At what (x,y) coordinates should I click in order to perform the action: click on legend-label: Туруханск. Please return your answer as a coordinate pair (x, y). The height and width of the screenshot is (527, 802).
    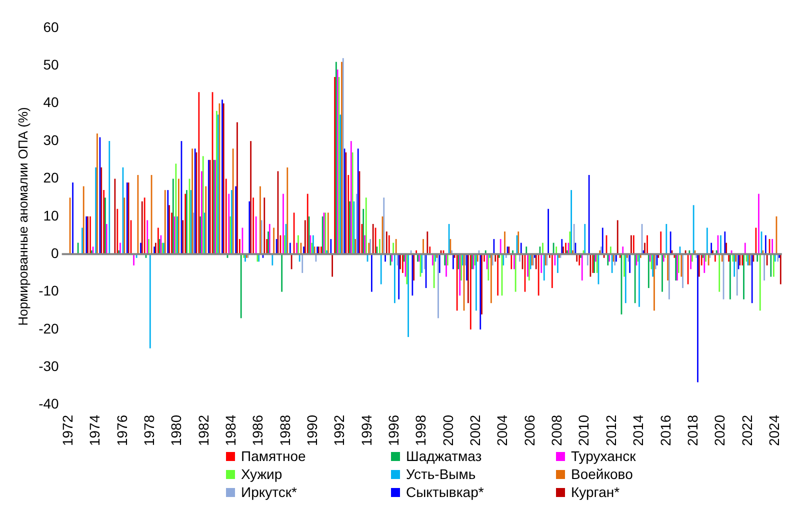
    Looking at the image, I should click on (603, 456).